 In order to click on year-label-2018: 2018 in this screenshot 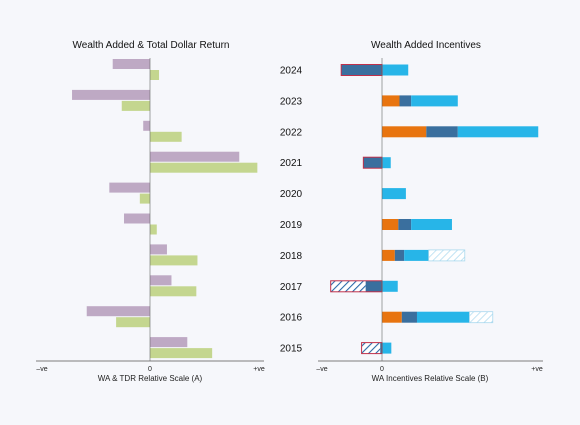, I will do `click(291, 256)`.